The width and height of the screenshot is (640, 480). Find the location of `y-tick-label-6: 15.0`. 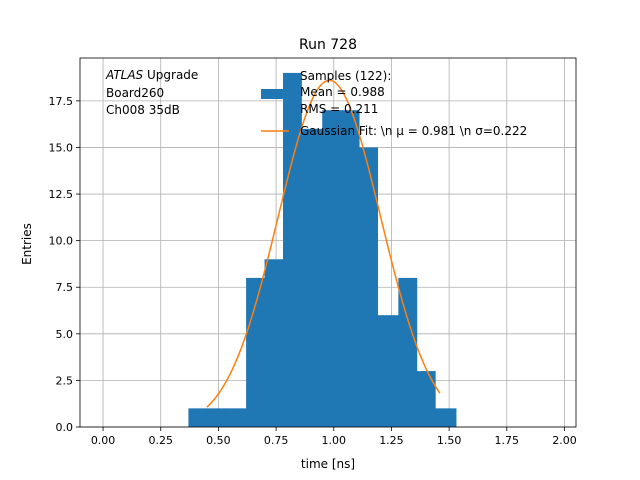

y-tick-label-6: 15.0 is located at coordinates (61, 147).